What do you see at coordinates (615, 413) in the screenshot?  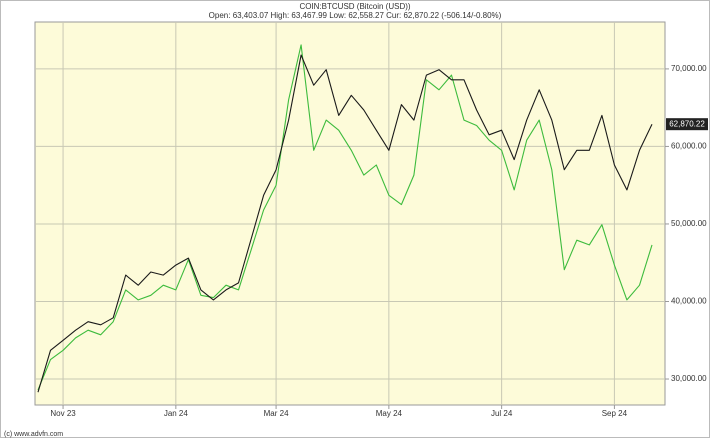 I see `x-tick-label: Sep 24` at bounding box center [615, 413].